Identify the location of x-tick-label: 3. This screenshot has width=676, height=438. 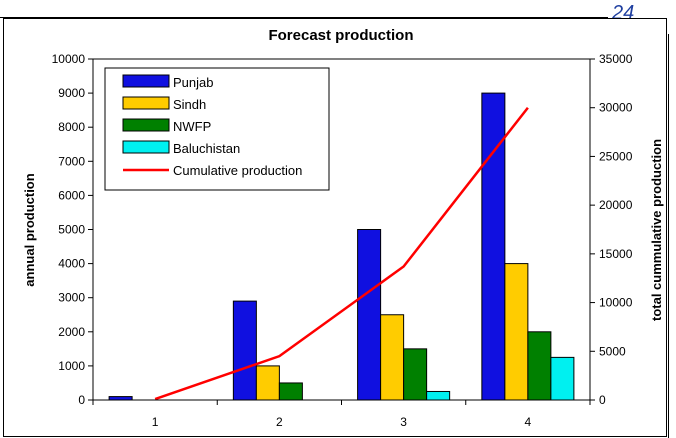
(403, 422).